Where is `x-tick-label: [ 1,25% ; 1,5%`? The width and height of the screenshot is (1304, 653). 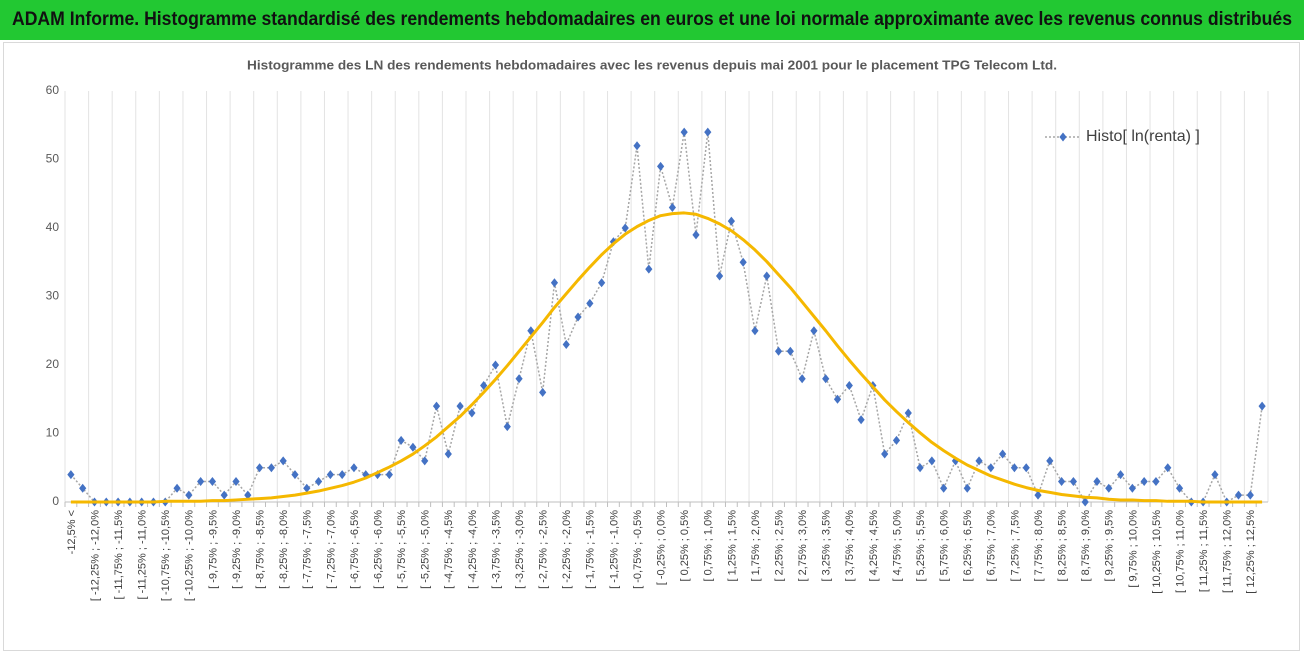 x-tick-label: [ 1,25% ; 1,5% is located at coordinates (732, 546).